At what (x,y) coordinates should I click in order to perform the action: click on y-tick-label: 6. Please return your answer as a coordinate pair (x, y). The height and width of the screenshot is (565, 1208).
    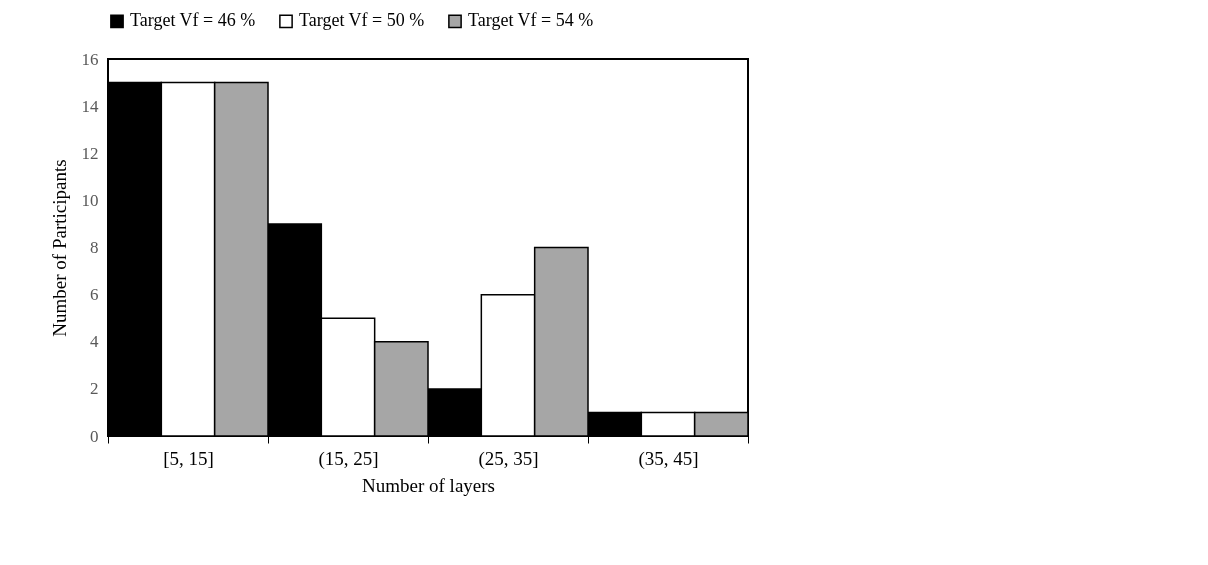
    Looking at the image, I should click on (94, 295).